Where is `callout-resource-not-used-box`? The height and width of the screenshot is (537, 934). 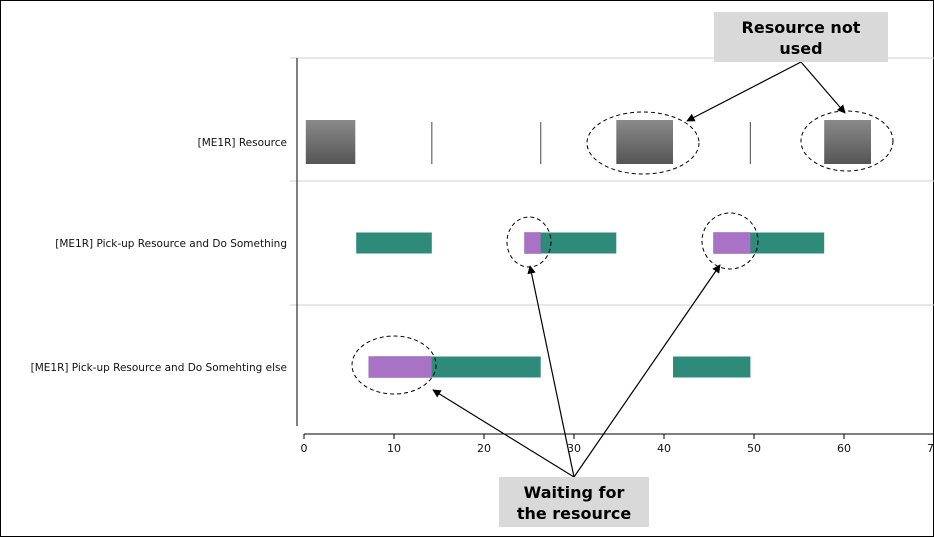 callout-resource-not-used-box is located at coordinates (801, 37).